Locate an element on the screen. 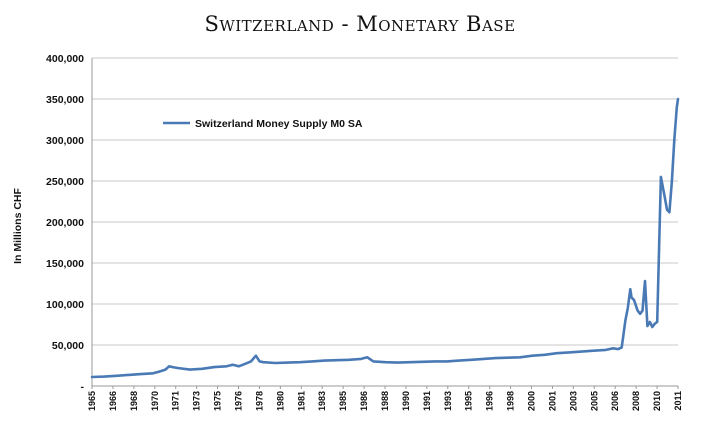  y-tick-label: - is located at coordinates (83, 387).